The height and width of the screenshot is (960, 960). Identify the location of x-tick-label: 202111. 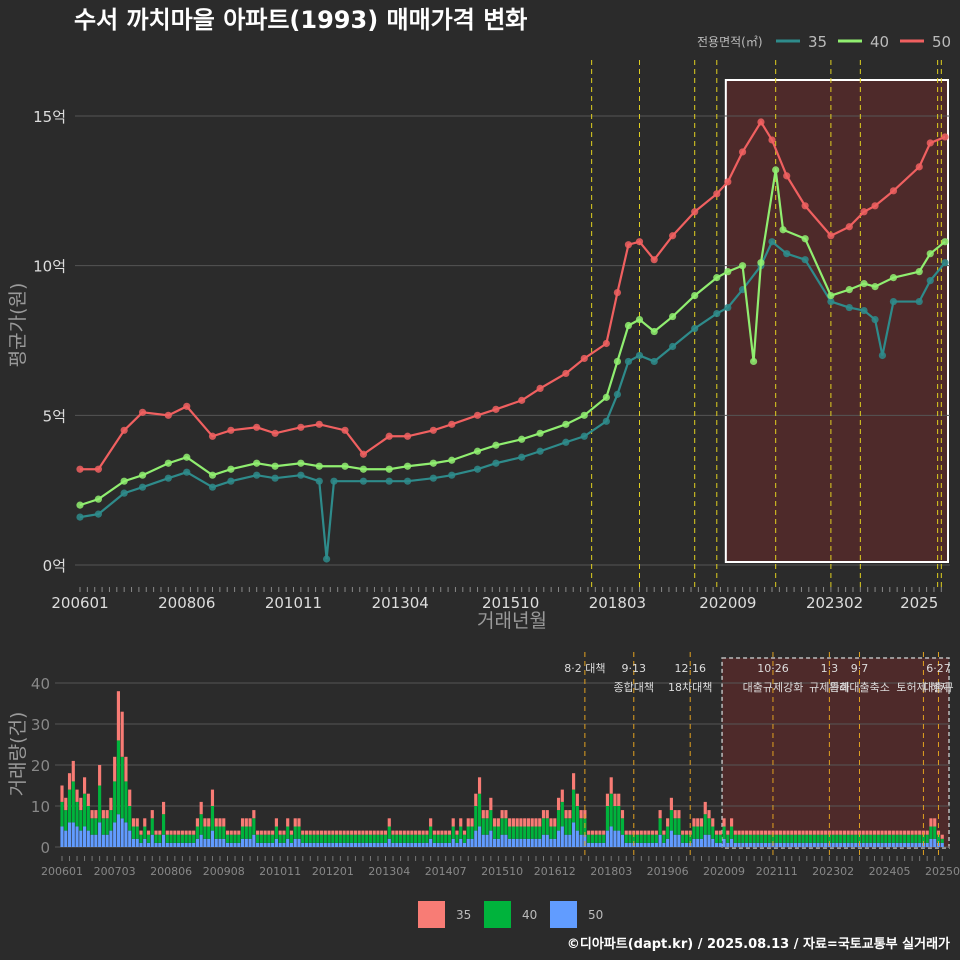
(777, 871).